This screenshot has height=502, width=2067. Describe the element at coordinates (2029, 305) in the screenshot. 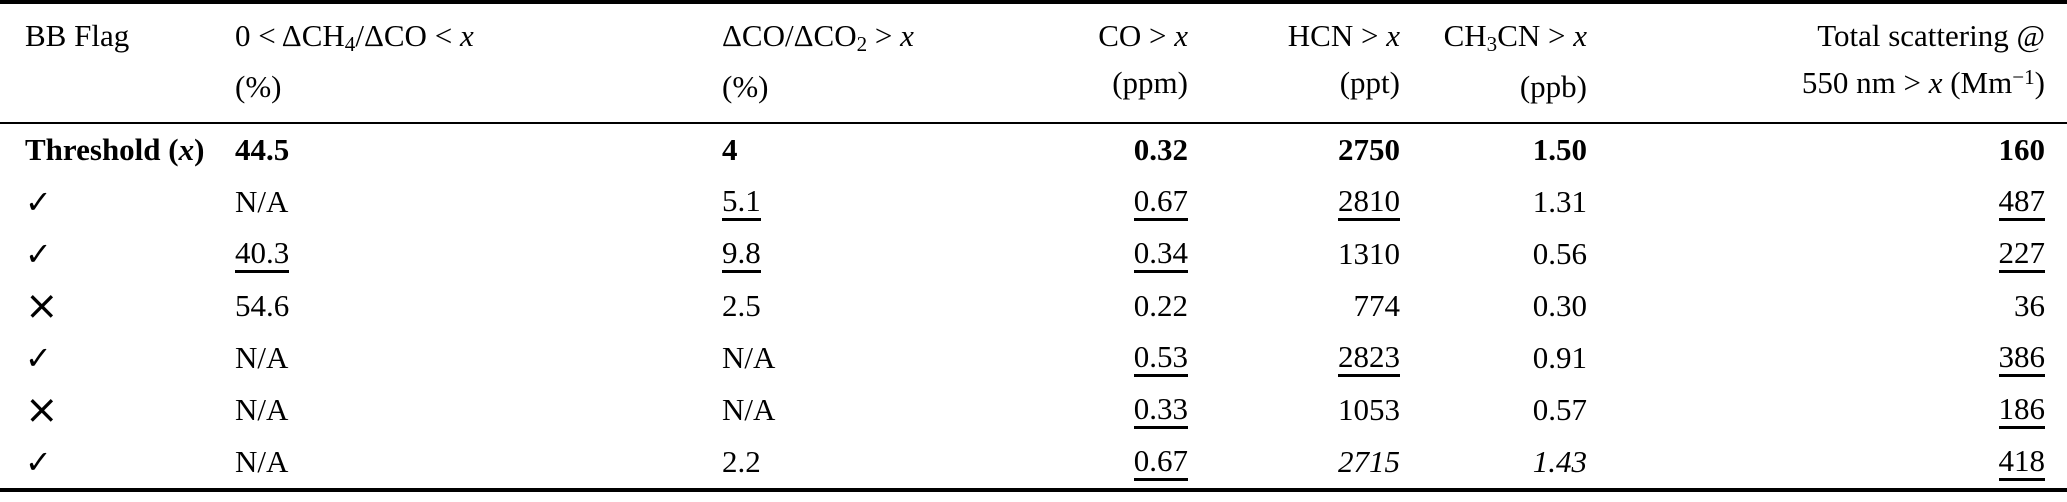

I see `cell-total-scattering: 36` at that location.